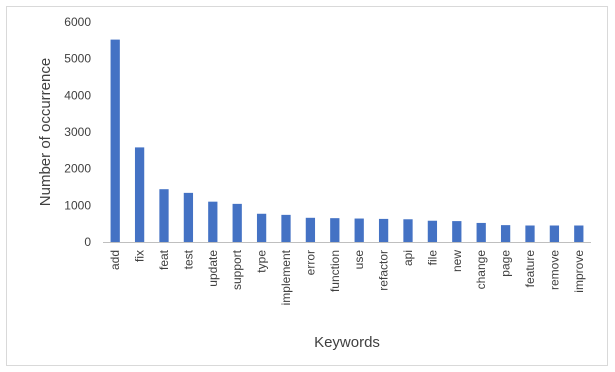 This screenshot has height=372, width=615. What do you see at coordinates (115, 260) in the screenshot?
I see `x-tick-label: add` at bounding box center [115, 260].